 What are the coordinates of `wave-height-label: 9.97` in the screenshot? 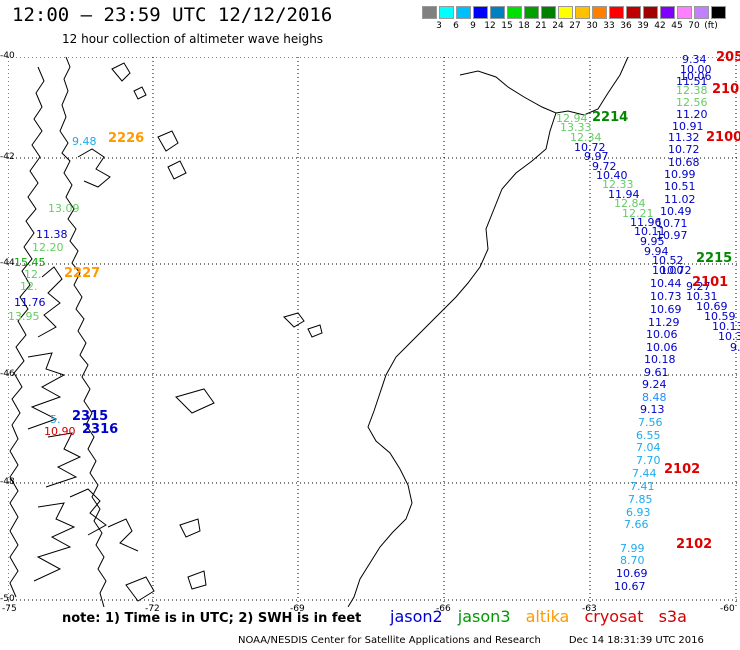 It's located at (596, 156).